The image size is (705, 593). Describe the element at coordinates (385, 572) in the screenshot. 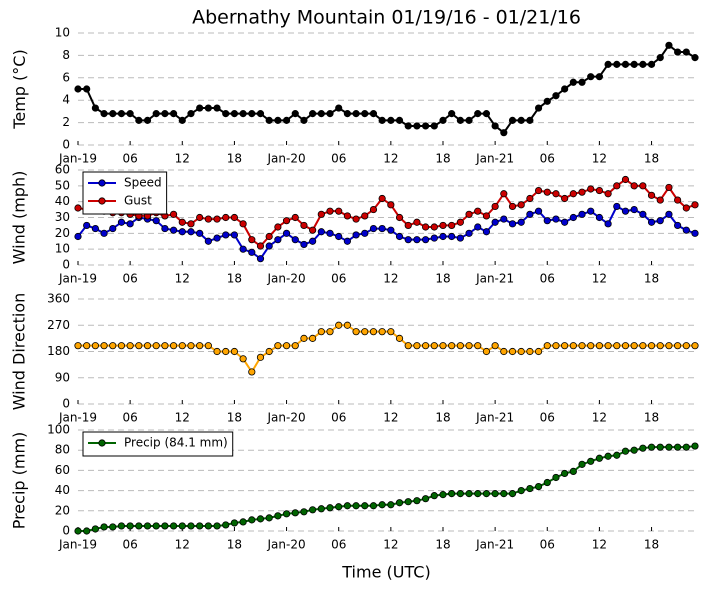

I see `x-axis-label: Time (UTC)` at that location.